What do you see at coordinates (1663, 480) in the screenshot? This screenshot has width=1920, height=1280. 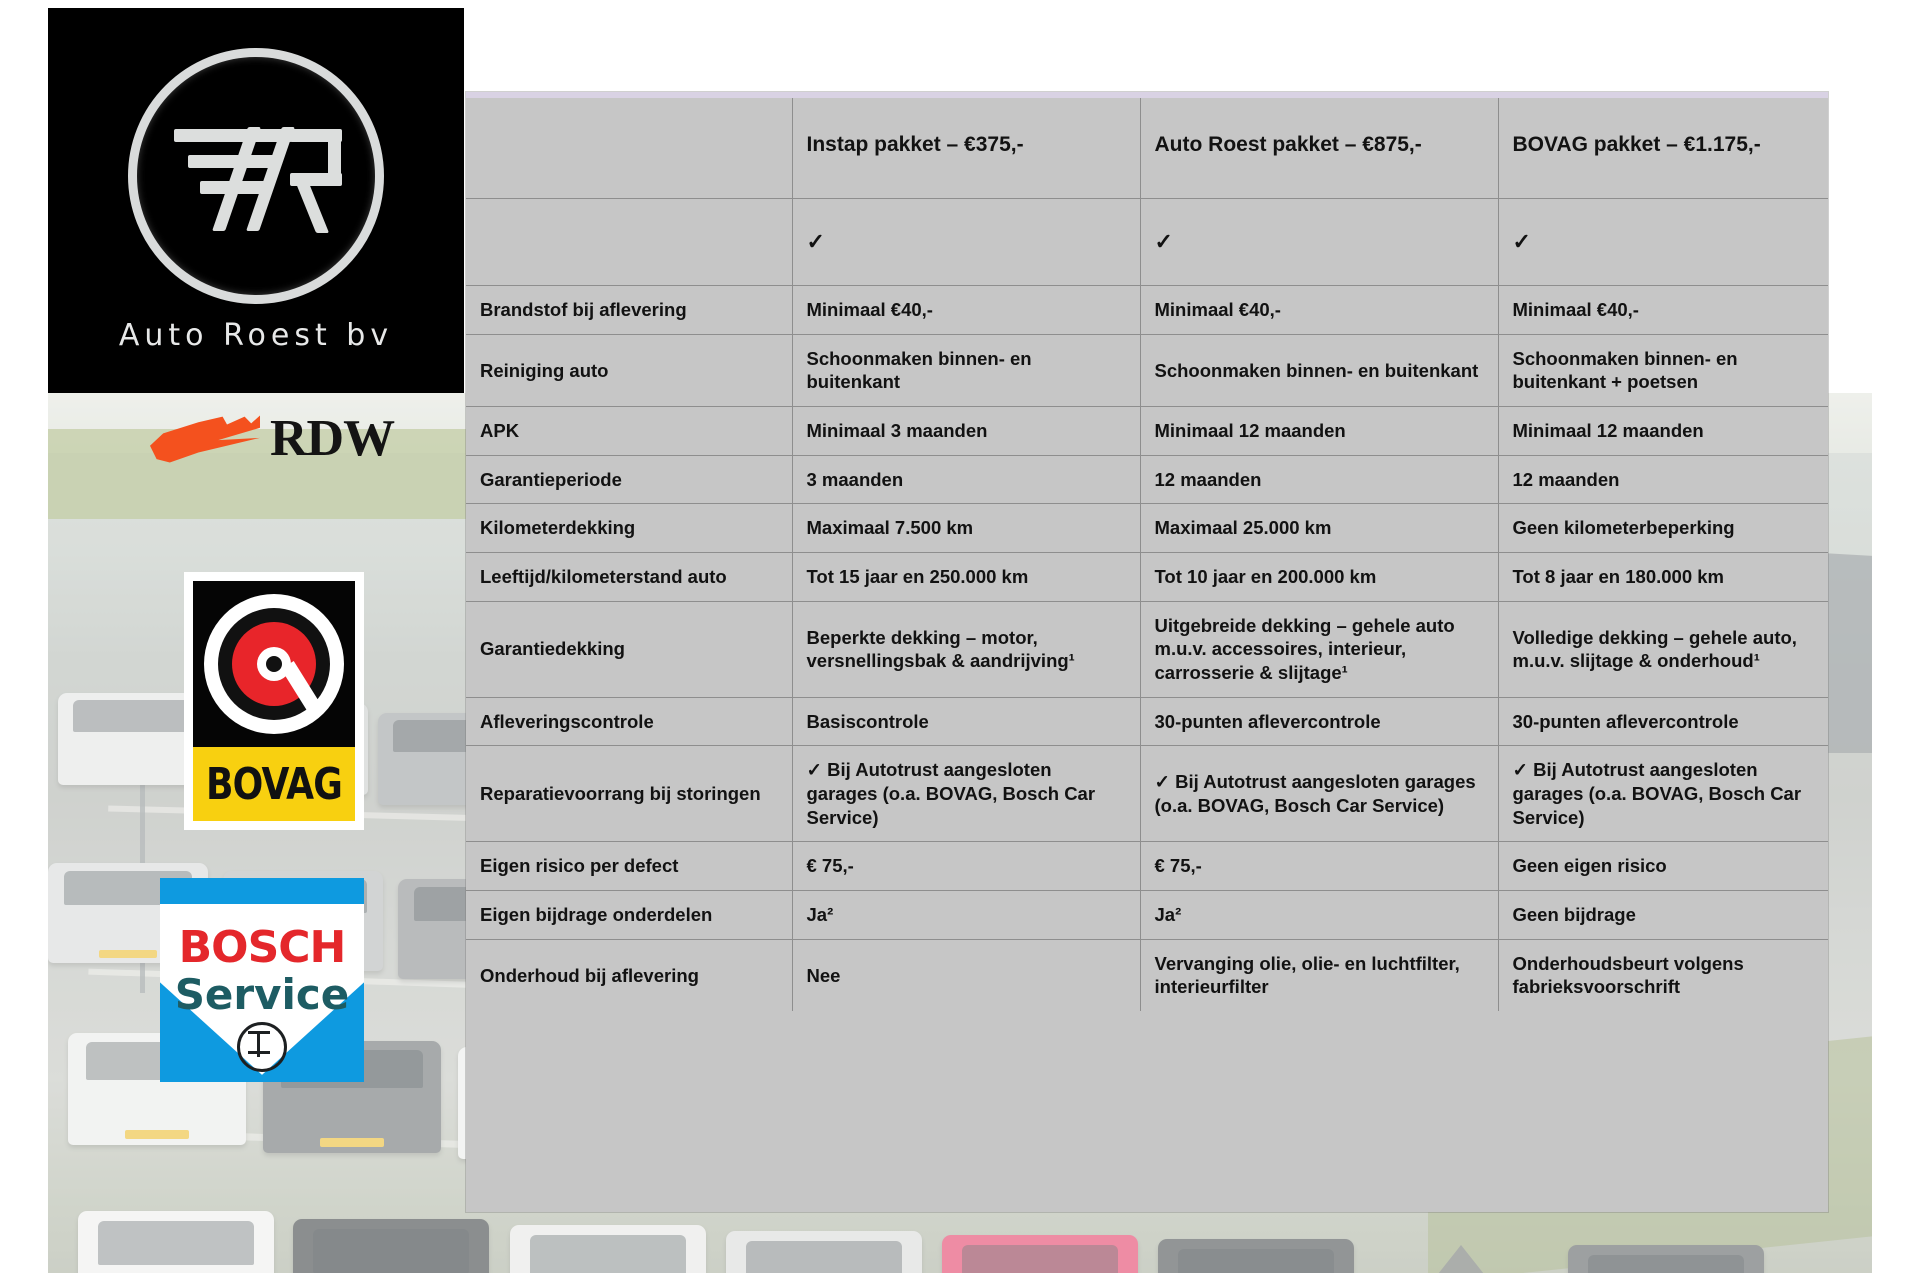 I see `cell-bovag: 12 maanden` at bounding box center [1663, 480].